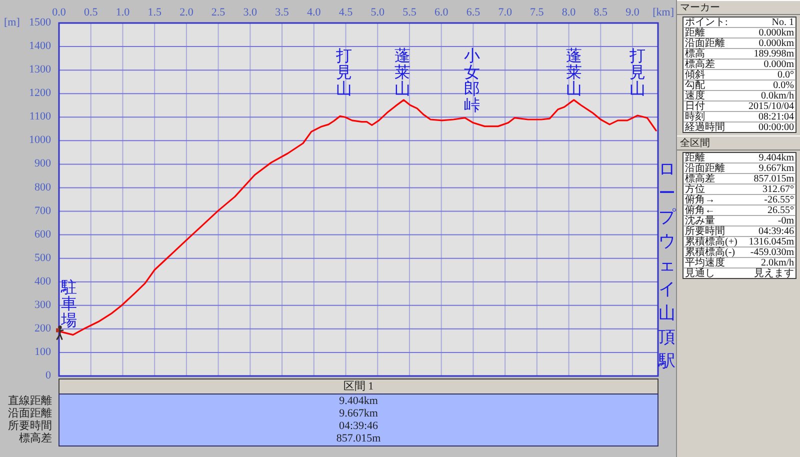  What do you see at coordinates (537, 12) in the screenshot?
I see `x-tick-label: 7.5` at bounding box center [537, 12].